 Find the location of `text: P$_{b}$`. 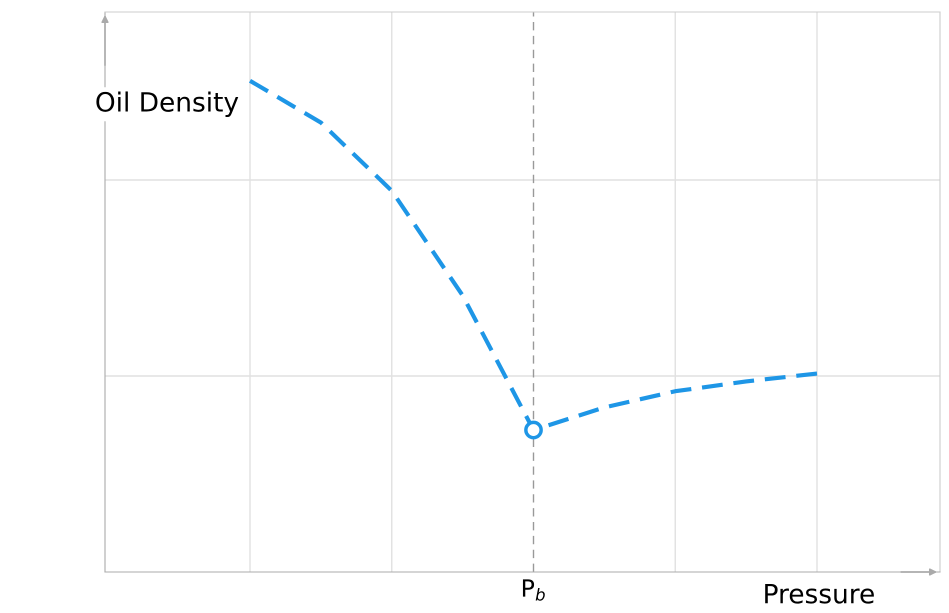

text: P$_{b}$ is located at coordinates (533, 590).